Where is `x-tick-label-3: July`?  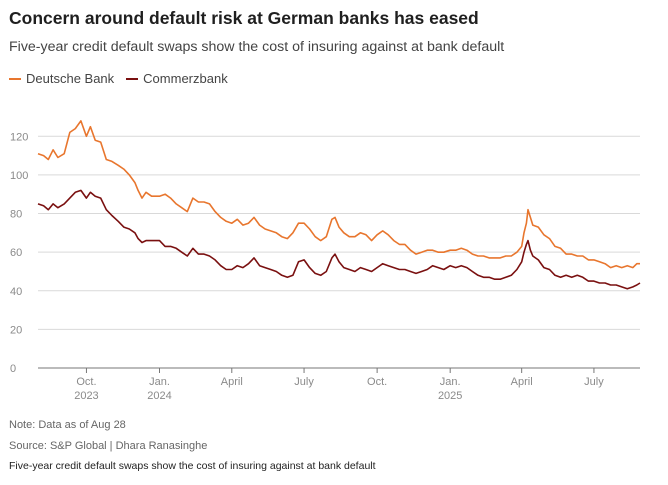 x-tick-label-3: July is located at coordinates (304, 382).